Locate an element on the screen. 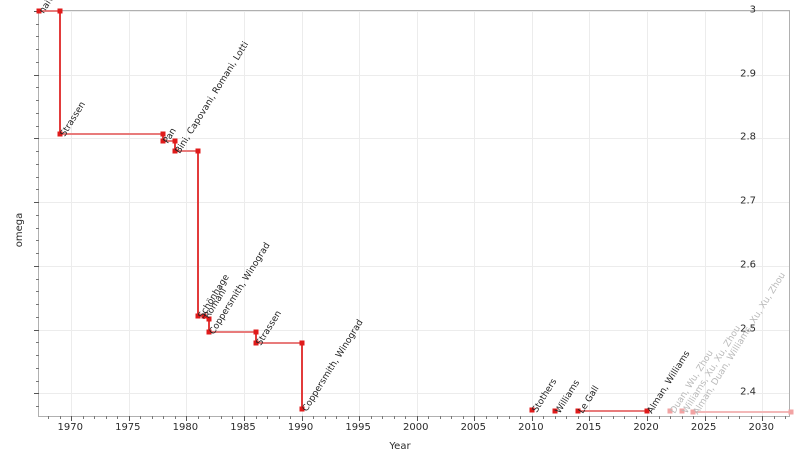 This screenshot has height=460, width=800. x-axis-title: Year is located at coordinates (400, 446).